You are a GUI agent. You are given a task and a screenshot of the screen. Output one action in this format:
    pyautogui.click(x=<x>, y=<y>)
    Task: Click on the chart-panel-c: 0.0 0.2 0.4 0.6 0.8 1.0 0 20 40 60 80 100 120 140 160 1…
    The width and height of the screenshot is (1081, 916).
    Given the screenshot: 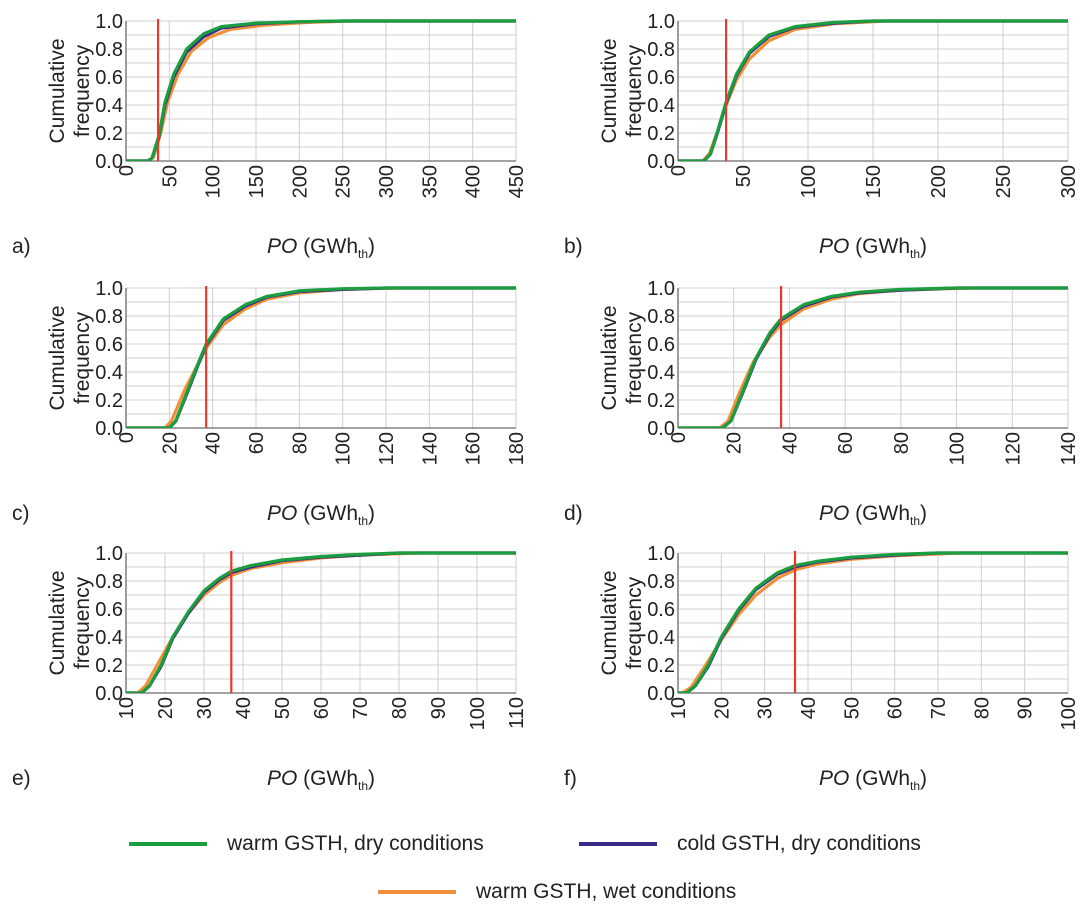 What is the action you would take?
    pyautogui.click(x=270, y=403)
    